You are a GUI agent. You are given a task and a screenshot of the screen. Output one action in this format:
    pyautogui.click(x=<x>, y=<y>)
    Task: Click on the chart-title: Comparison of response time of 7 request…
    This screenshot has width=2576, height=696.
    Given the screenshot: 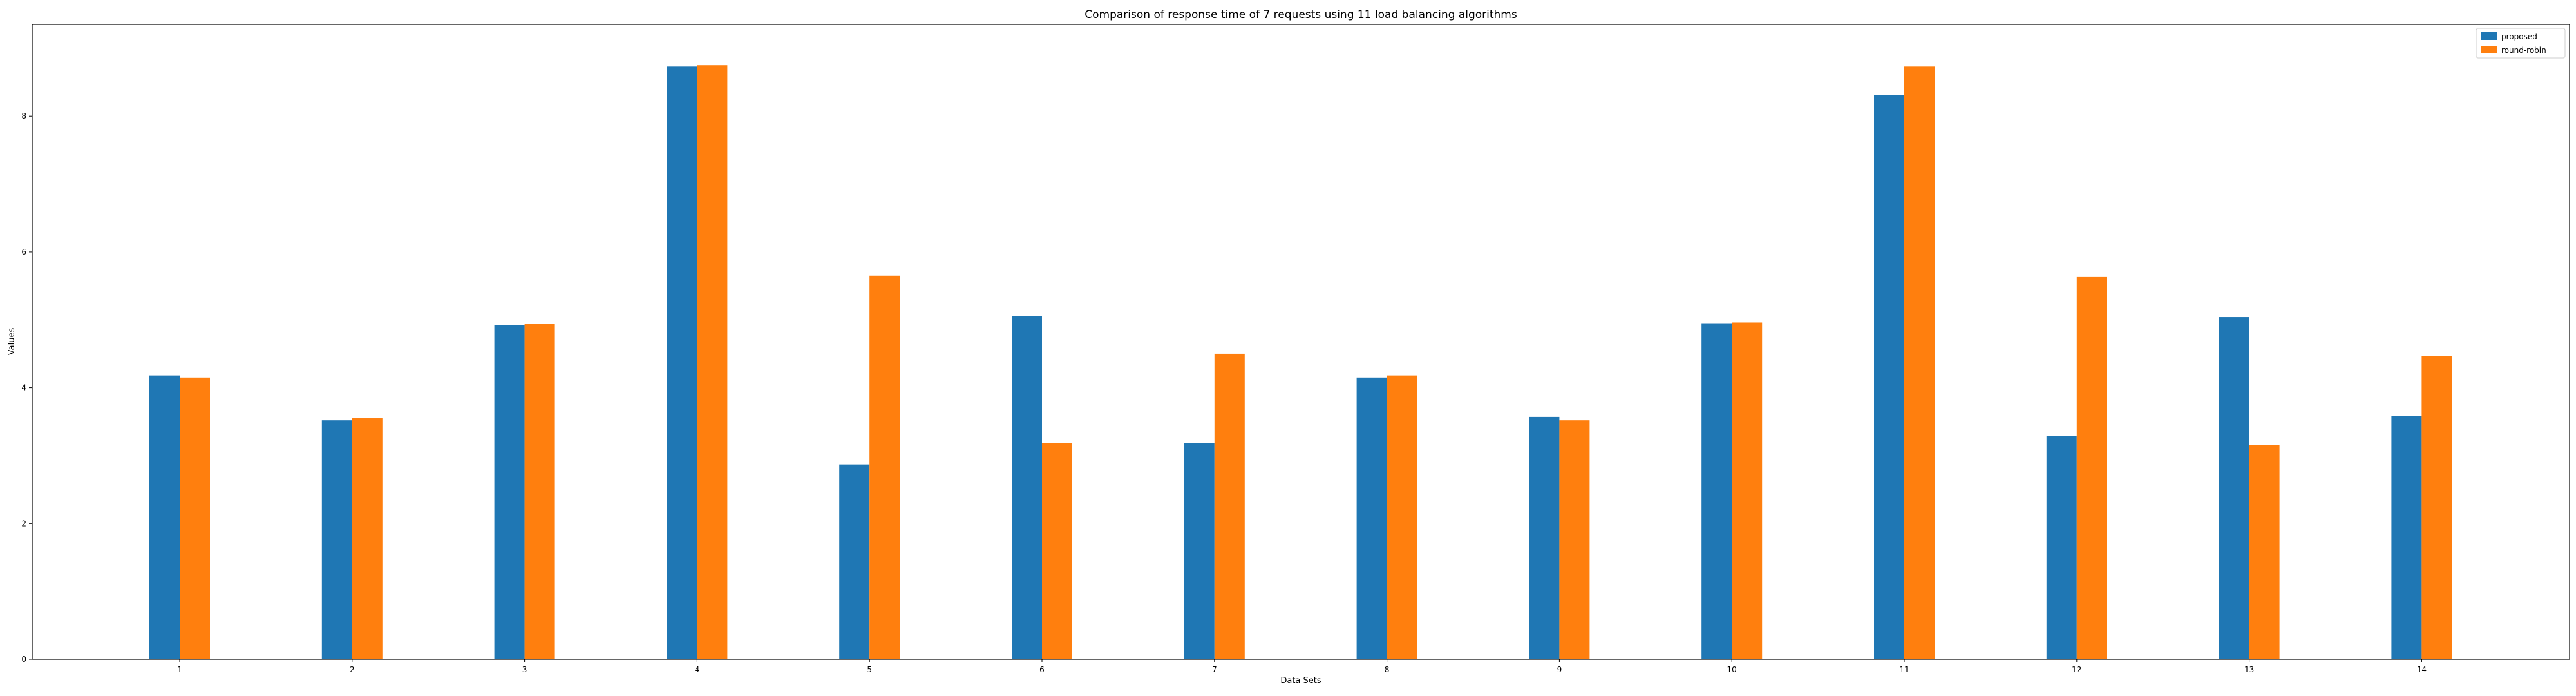 What is the action you would take?
    pyautogui.click(x=1300, y=15)
    